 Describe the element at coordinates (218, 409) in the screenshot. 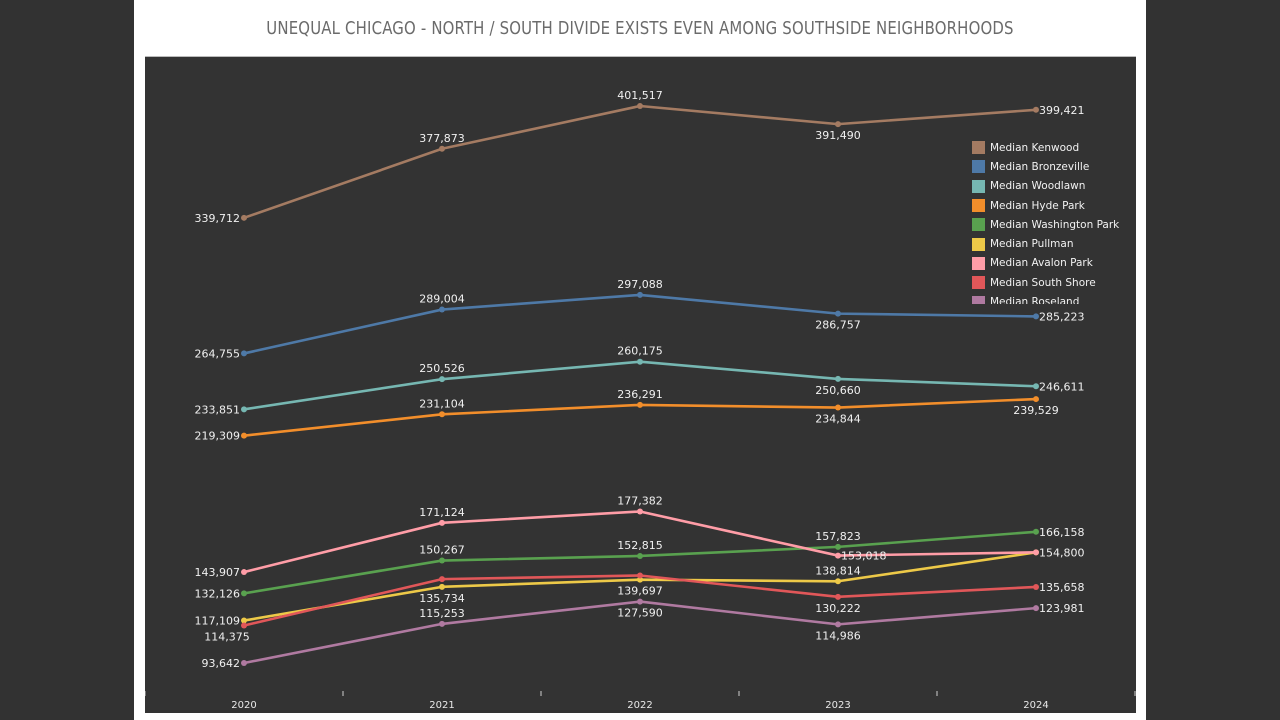

I see `data-label: 233,851` at that location.